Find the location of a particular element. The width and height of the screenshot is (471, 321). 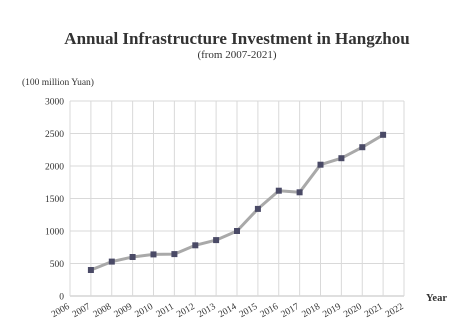

x-tick-label: 2012 is located at coordinates (186, 311).